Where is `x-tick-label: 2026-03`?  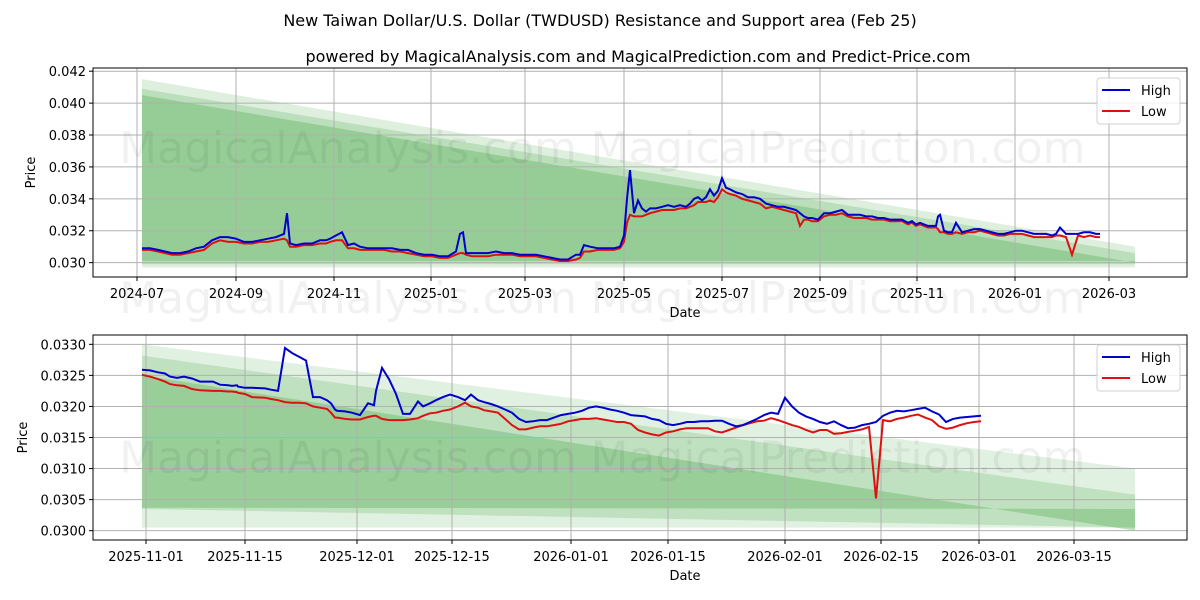 x-tick-label: 2026-03 is located at coordinates (1109, 294).